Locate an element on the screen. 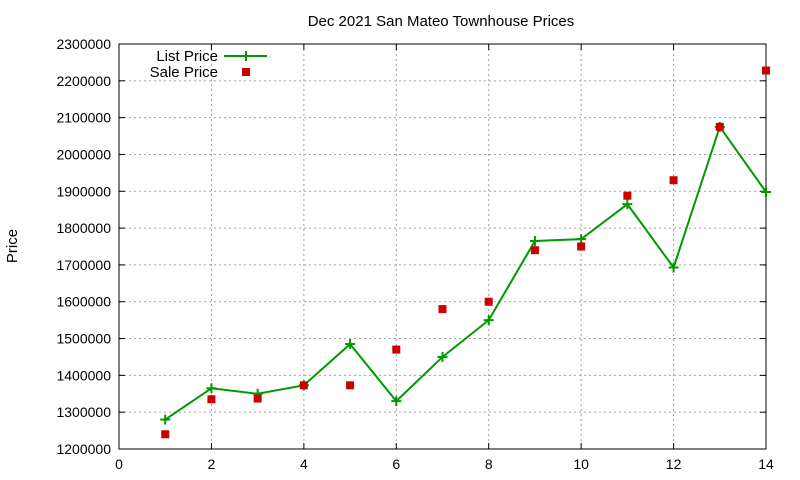 The height and width of the screenshot is (480, 800). legend-label-list-price: List Price is located at coordinates (187, 56).